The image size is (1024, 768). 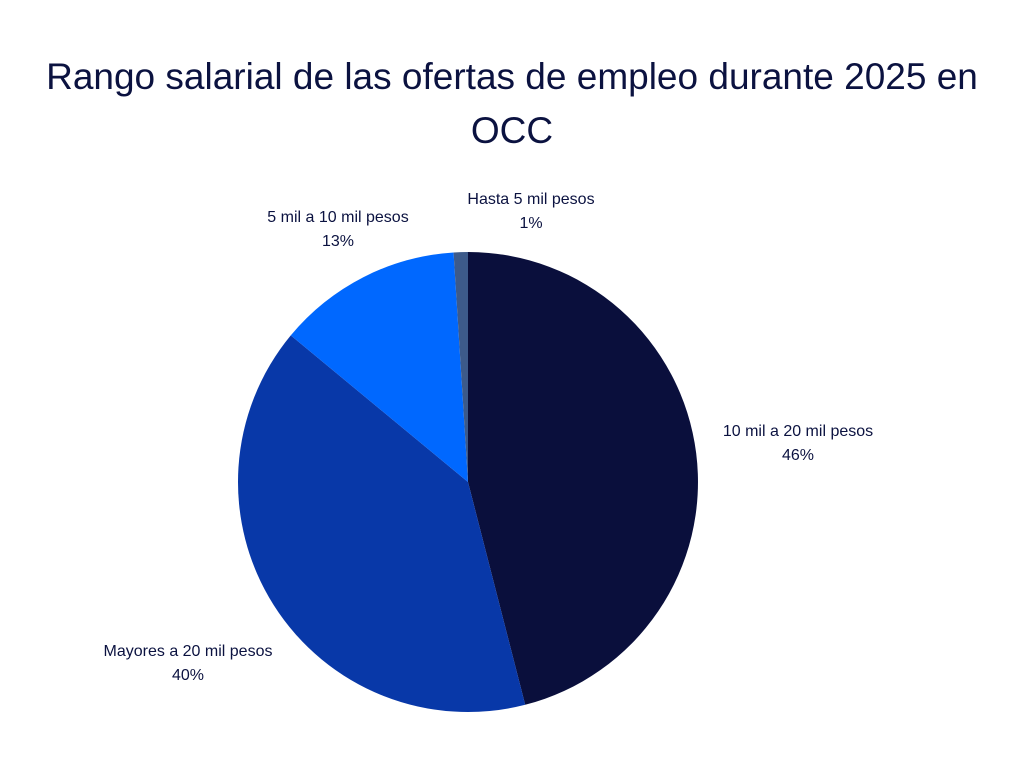 What do you see at coordinates (798, 455) in the screenshot?
I see `slice-value-label: 46%` at bounding box center [798, 455].